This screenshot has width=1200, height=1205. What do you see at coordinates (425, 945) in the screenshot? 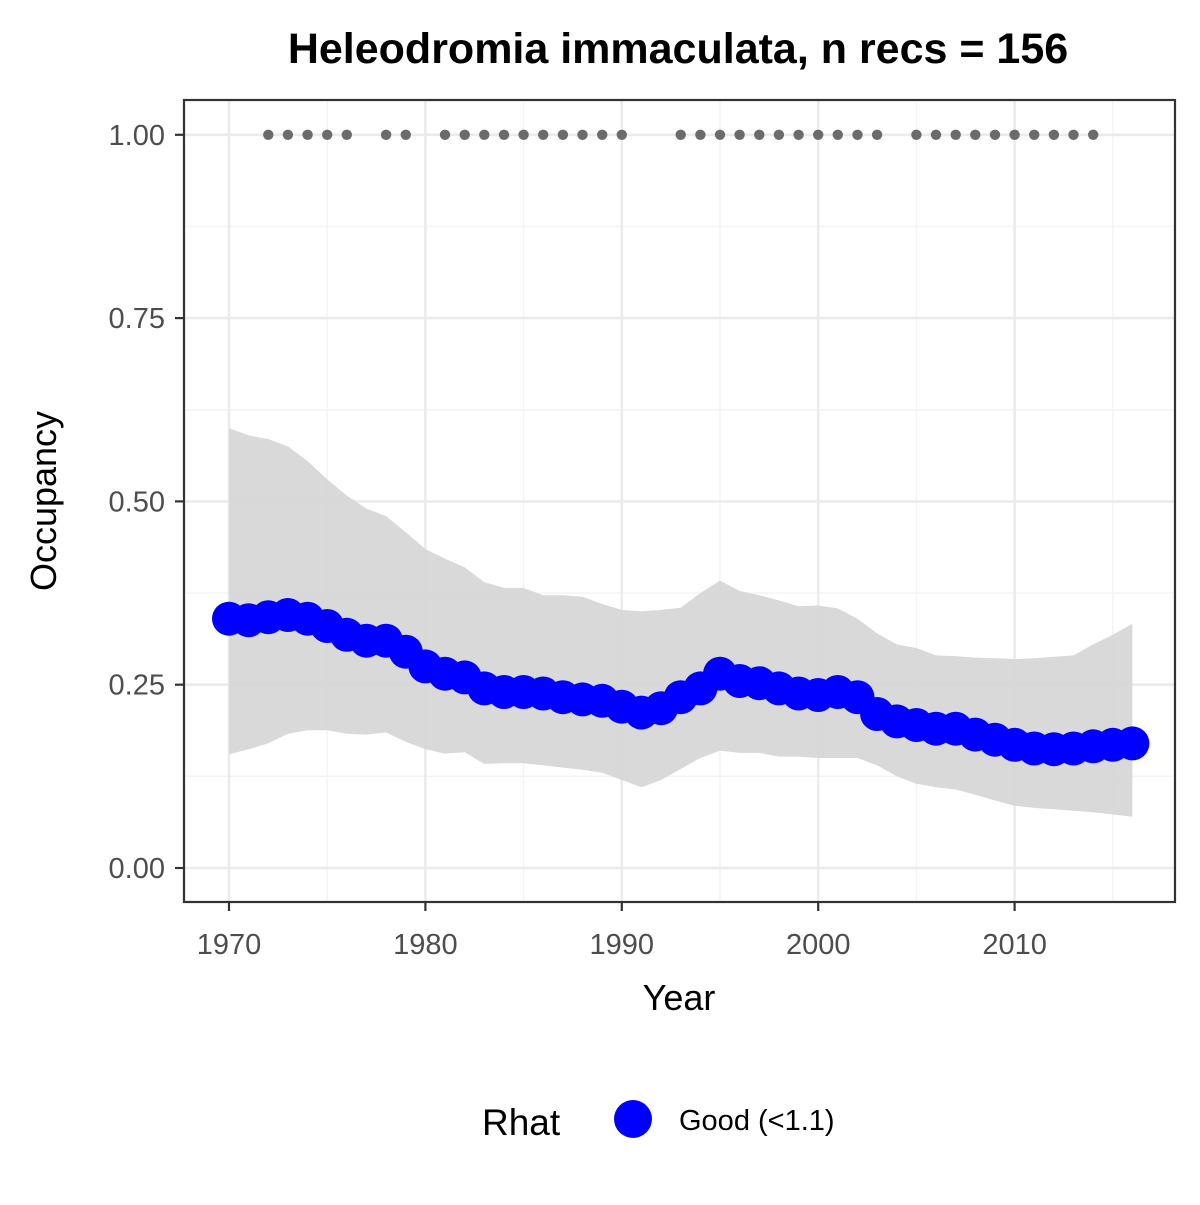
I see `x-tick-label: 1980` at bounding box center [425, 945].